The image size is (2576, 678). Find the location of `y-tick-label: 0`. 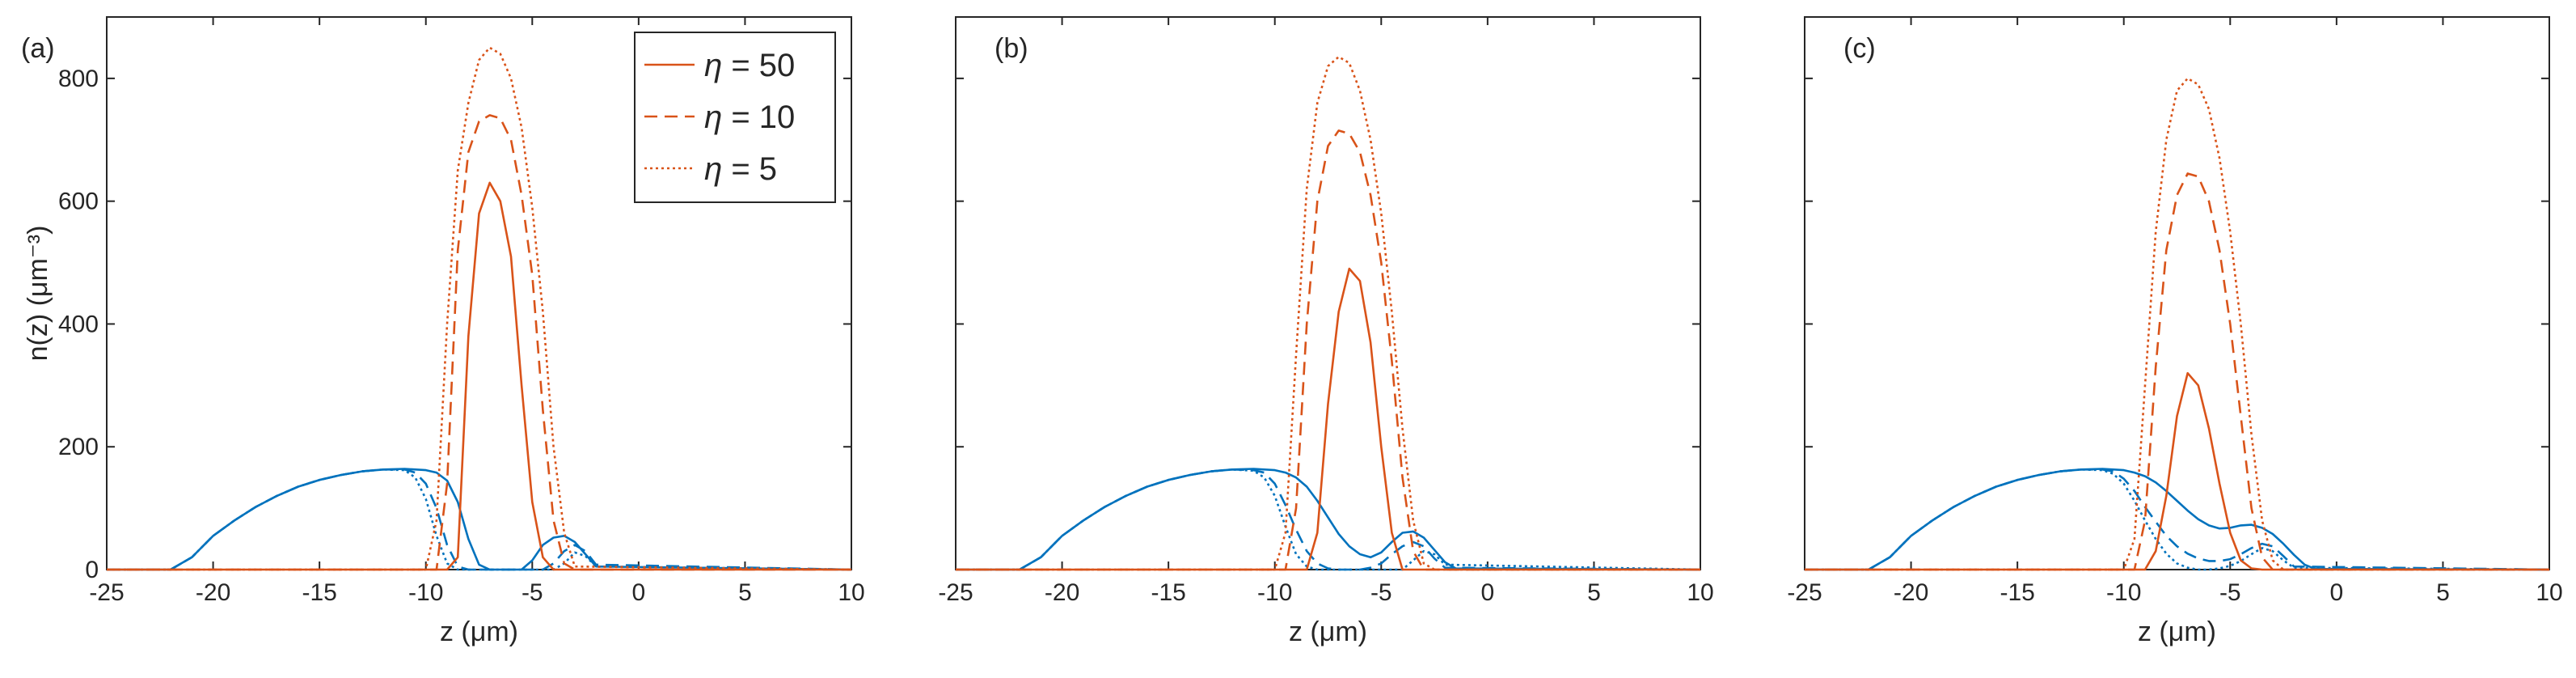

y-tick-label: 0 is located at coordinates (92, 570).